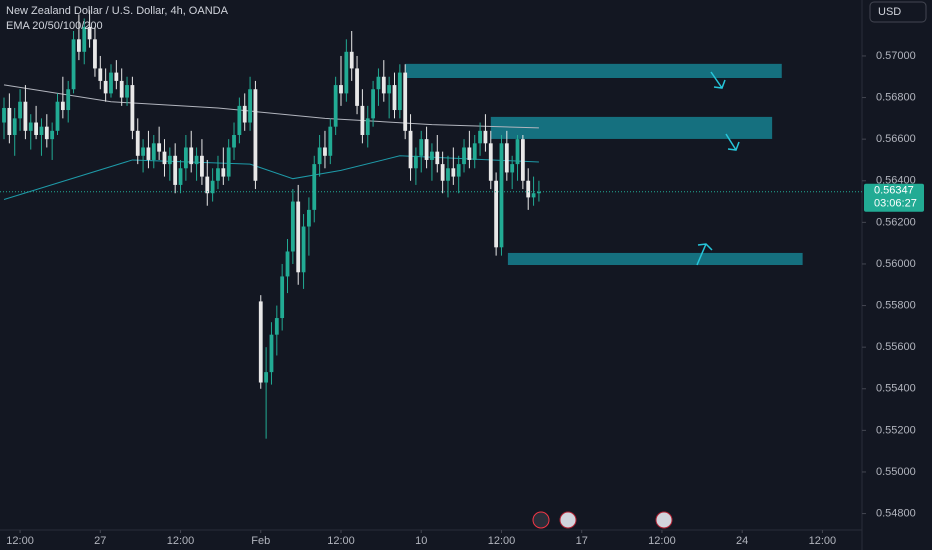 The height and width of the screenshot is (550, 932). I want to click on arrow-down, so click(718, 80).